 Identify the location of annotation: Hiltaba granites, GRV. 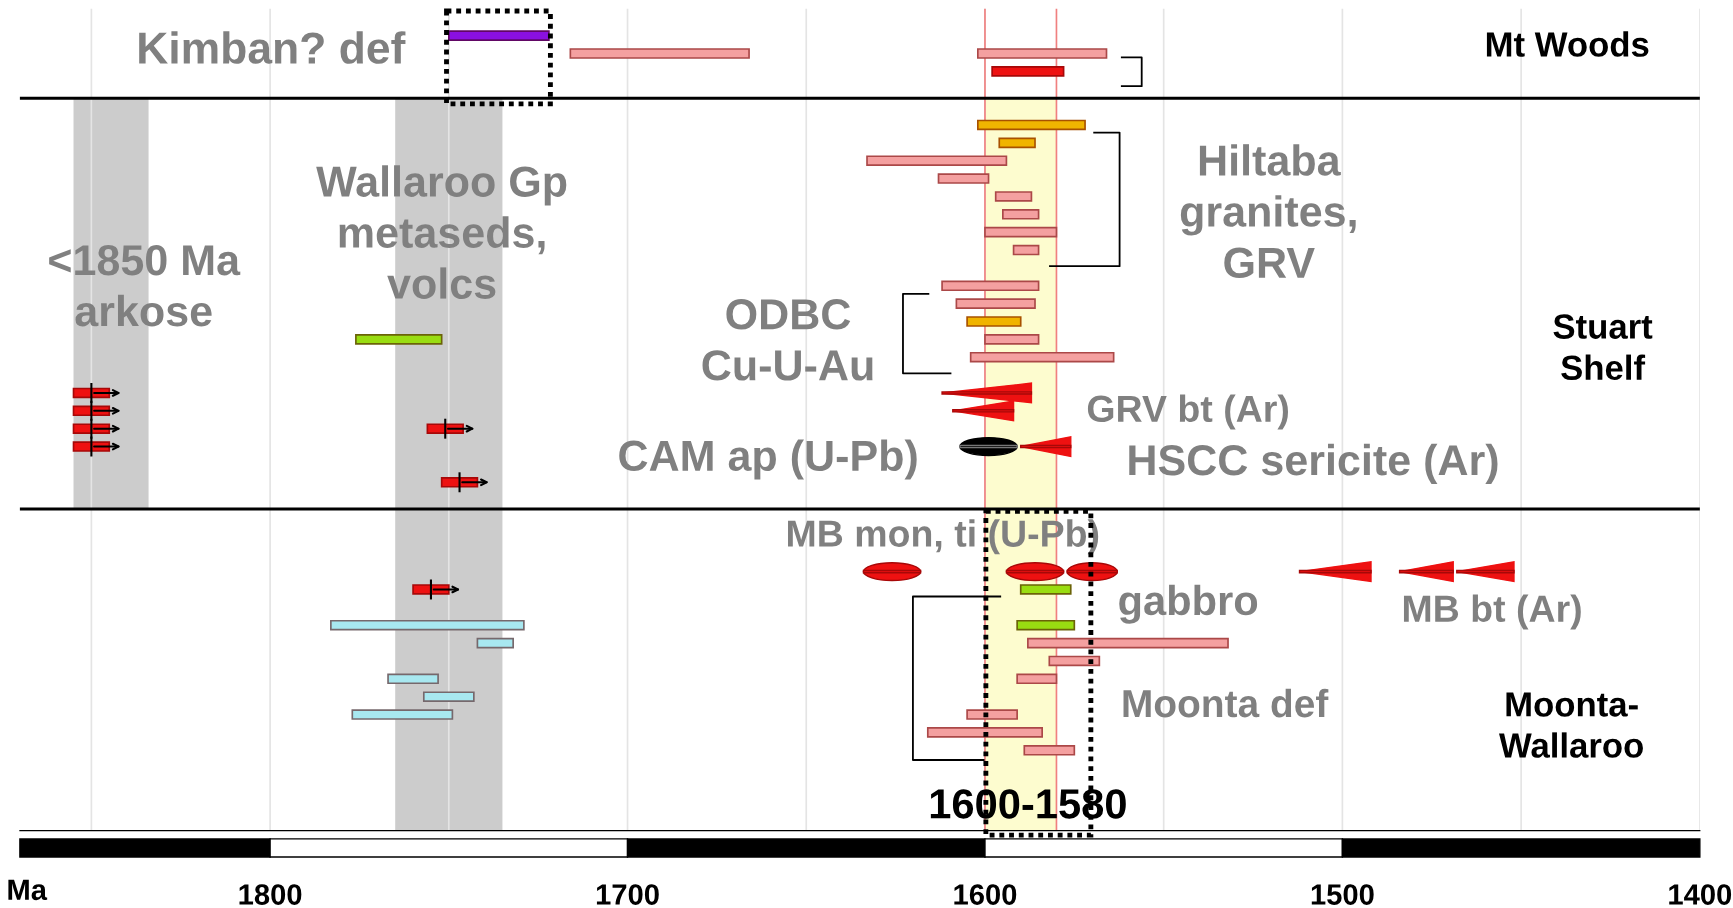
(1268, 211).